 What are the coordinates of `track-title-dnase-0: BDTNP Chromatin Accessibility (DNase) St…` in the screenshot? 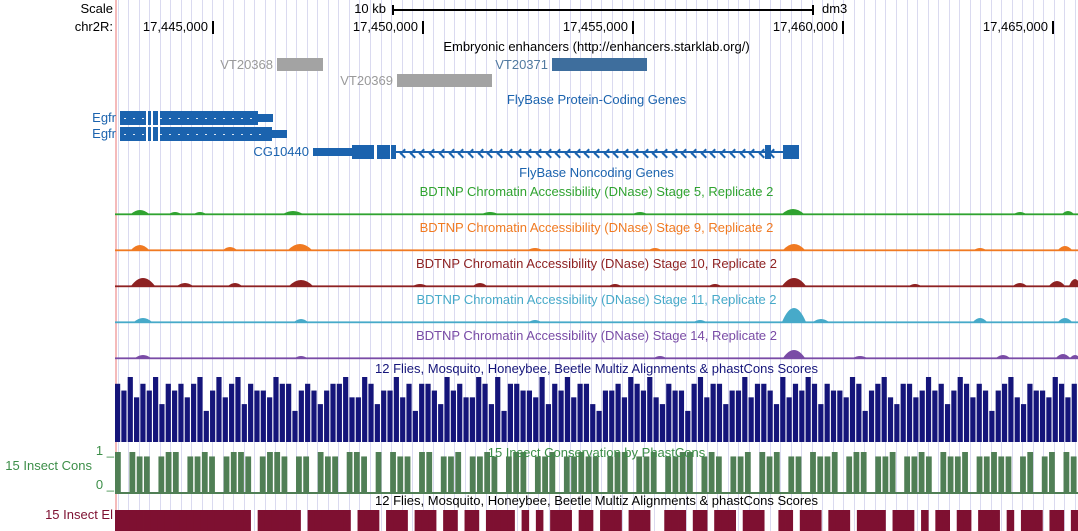 It's located at (596, 191).